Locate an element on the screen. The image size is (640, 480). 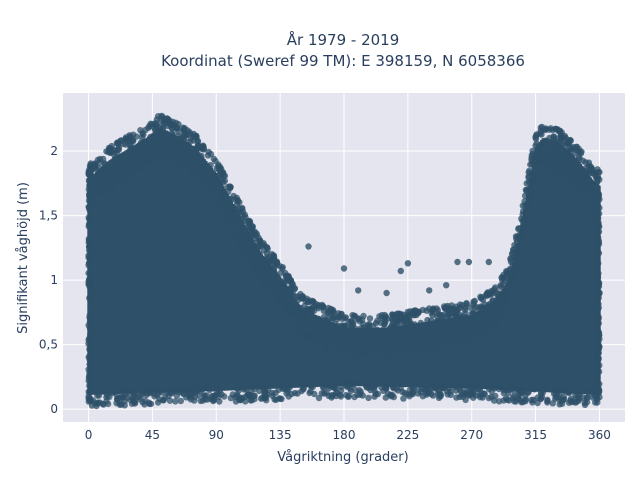
y-axis-ticks: 0 0,5 1 1,5 2 is located at coordinates (48, 280).